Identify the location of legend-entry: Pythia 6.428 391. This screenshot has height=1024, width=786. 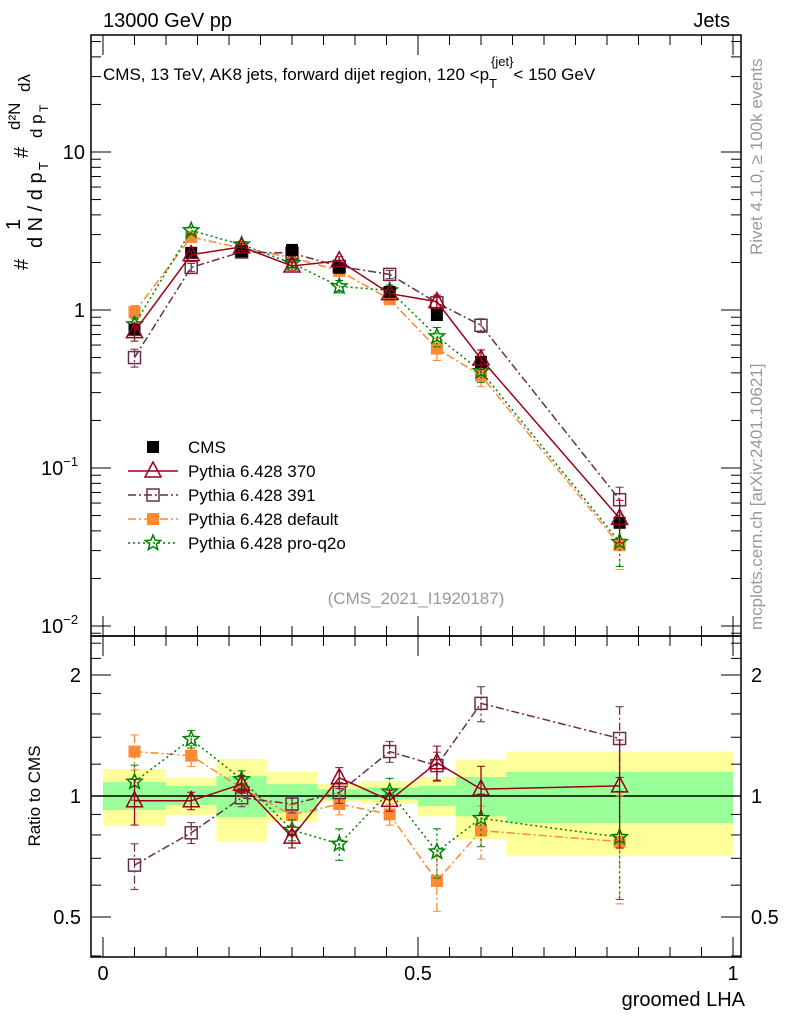
(222, 495).